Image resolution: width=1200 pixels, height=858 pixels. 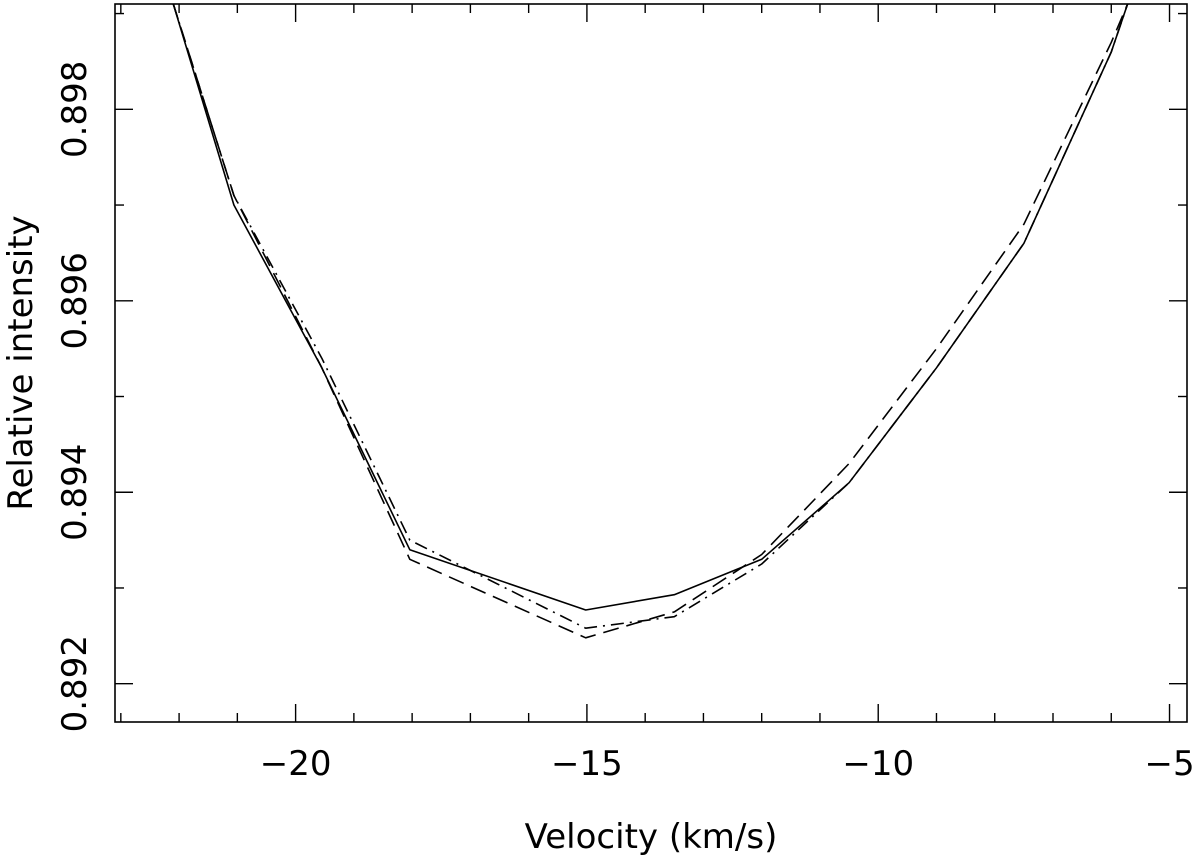 What do you see at coordinates (75, 109) in the screenshot?
I see `y-tick-label: 0.898` at bounding box center [75, 109].